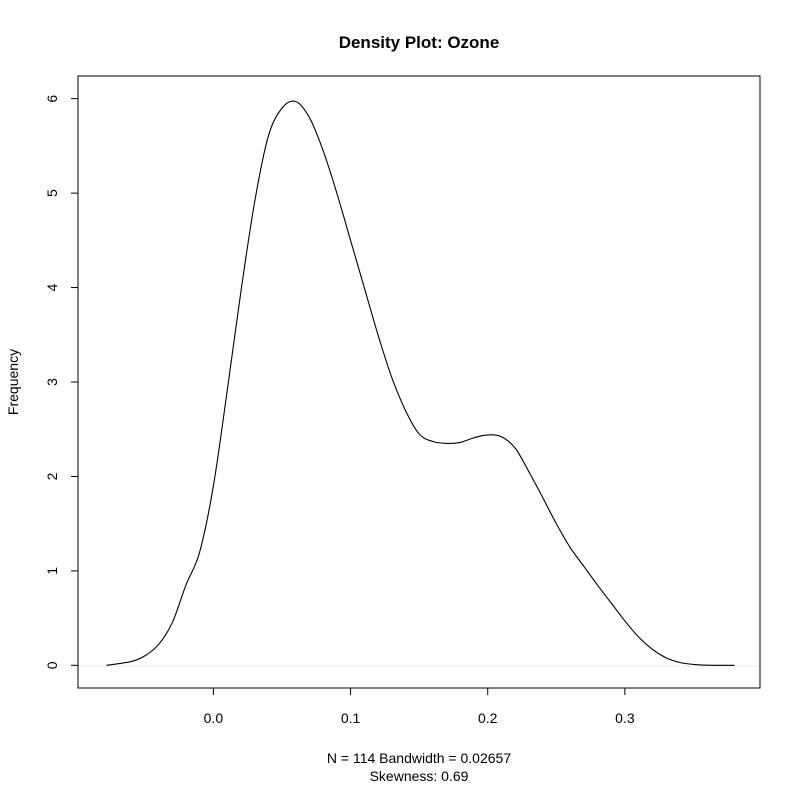 This screenshot has height=787, width=800. What do you see at coordinates (52, 193) in the screenshot?
I see `y-tick-label: 5` at bounding box center [52, 193].